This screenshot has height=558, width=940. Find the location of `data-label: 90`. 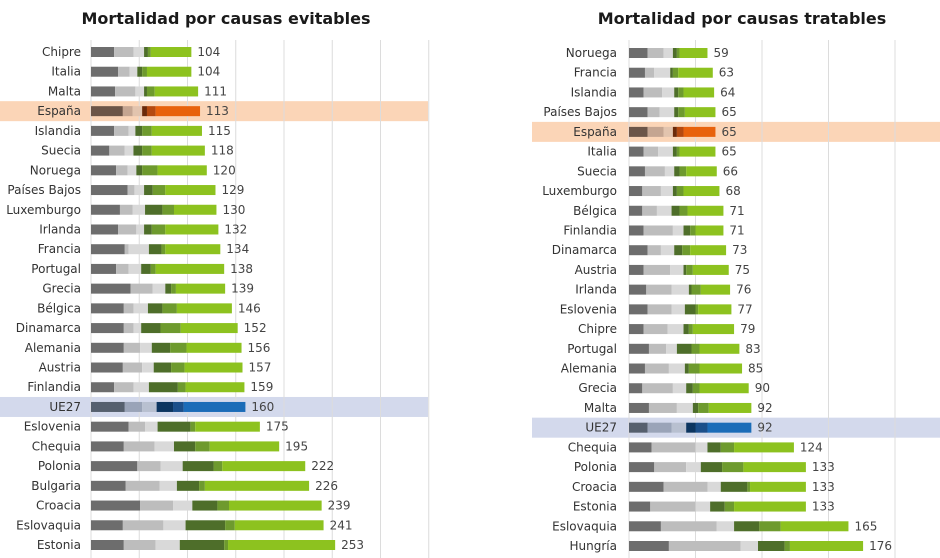

data-label: 90 is located at coordinates (762, 388).